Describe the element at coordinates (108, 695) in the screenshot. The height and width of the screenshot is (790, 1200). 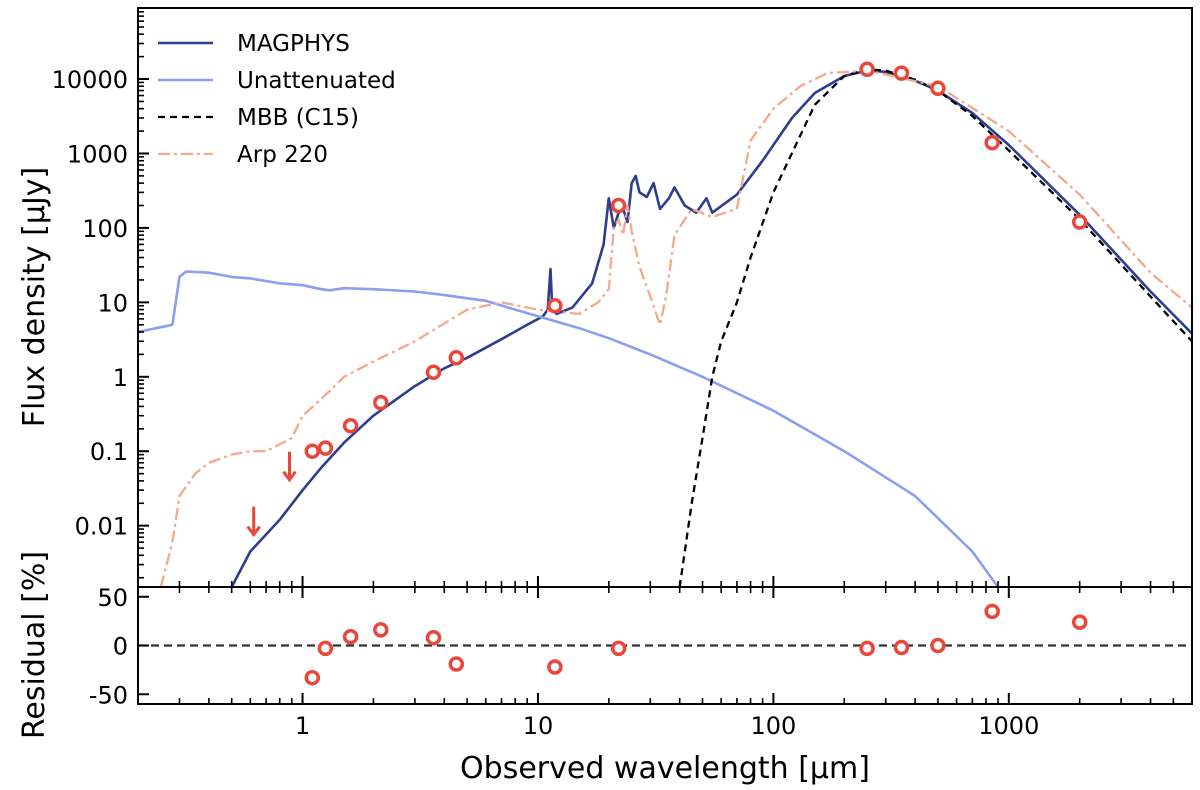
I see `y-tick-label-bottom: -50` at that location.